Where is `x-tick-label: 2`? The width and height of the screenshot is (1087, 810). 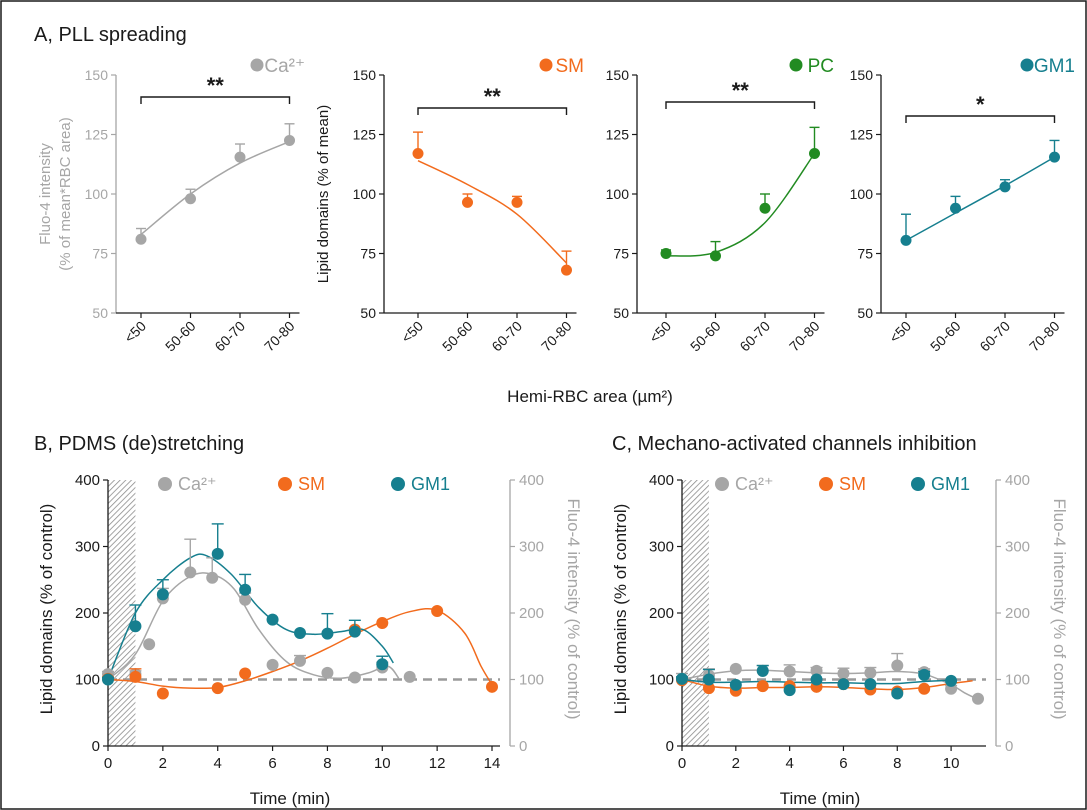 x-tick-label: 2 is located at coordinates (736, 763).